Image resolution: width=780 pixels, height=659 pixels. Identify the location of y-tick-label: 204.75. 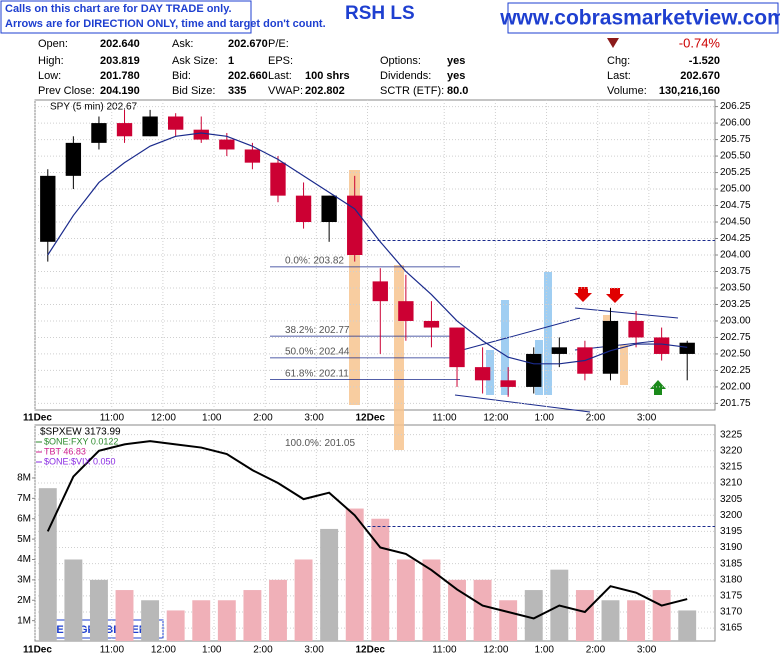
(735, 205).